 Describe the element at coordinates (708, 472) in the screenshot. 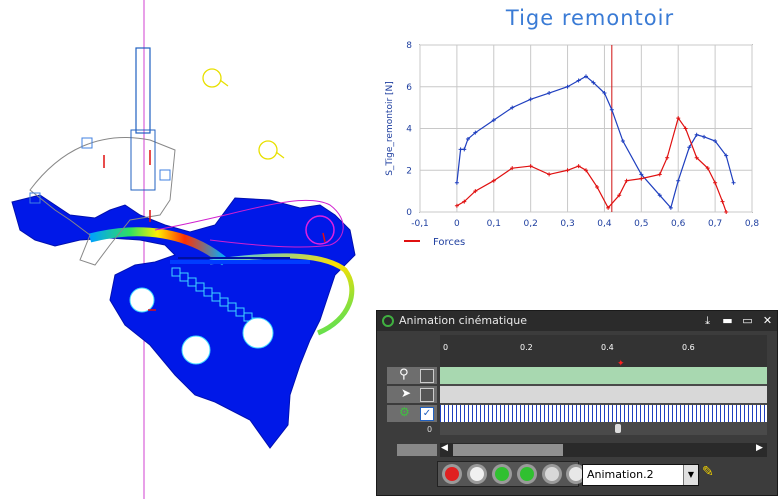

I see `edit-animation-icon: ✎` at that location.